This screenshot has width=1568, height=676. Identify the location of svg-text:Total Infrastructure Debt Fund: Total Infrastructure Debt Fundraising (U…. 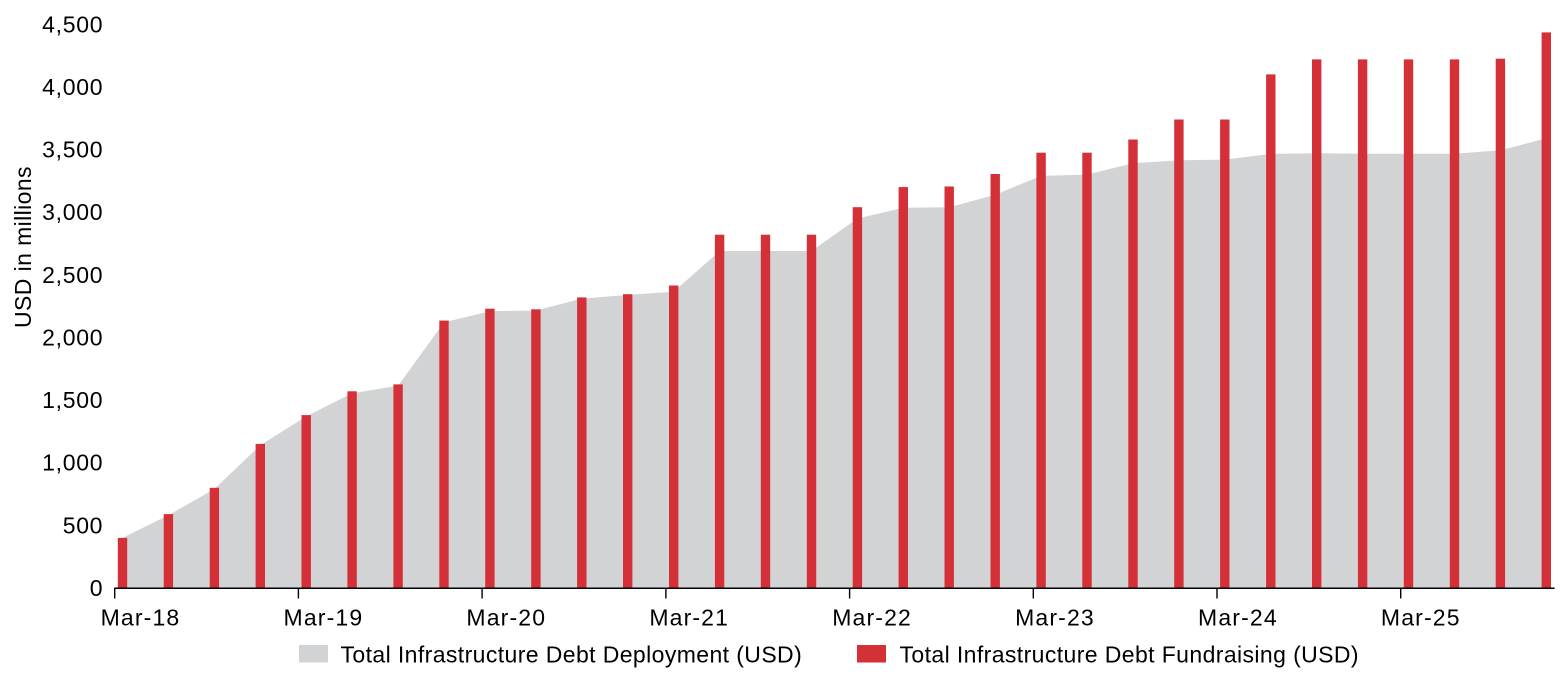
(1129, 655).